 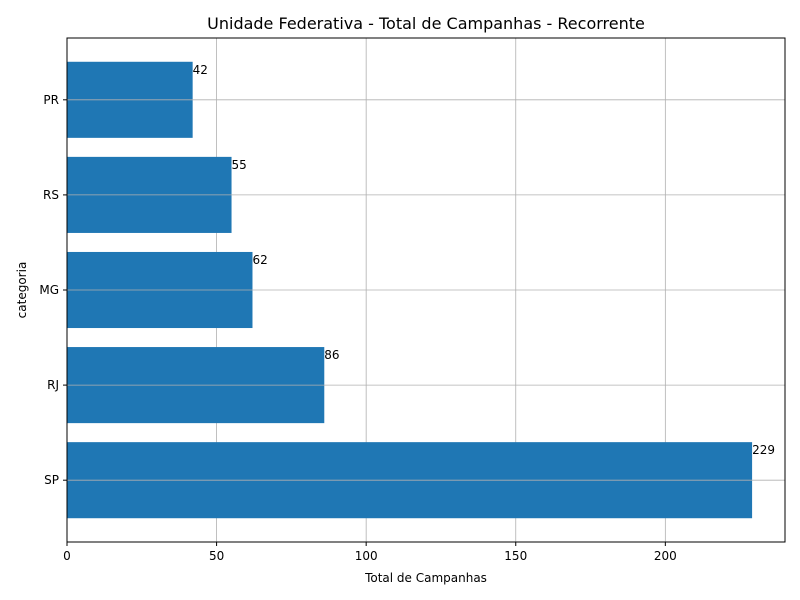 I want to click on data-label-mg: 62, so click(x=259, y=260).